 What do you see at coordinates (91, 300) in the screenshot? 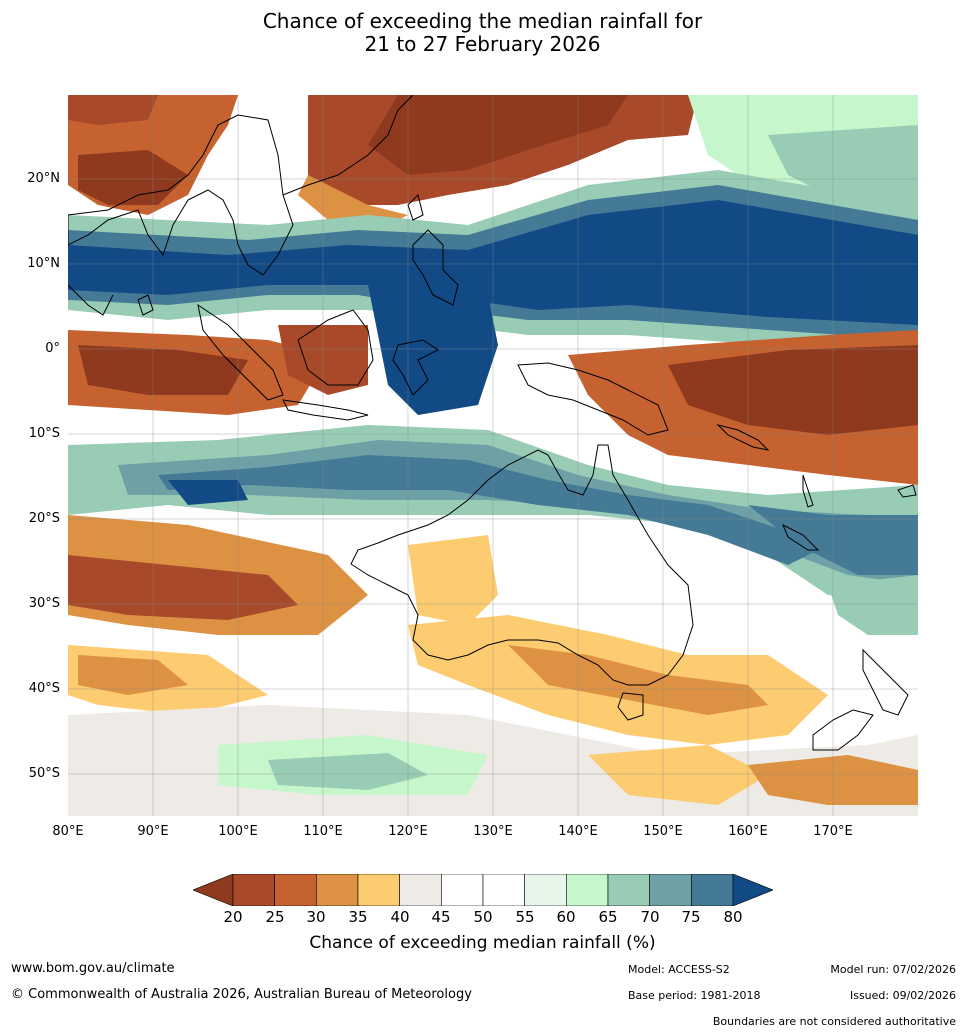
I see `coastline-india-south` at bounding box center [91, 300].